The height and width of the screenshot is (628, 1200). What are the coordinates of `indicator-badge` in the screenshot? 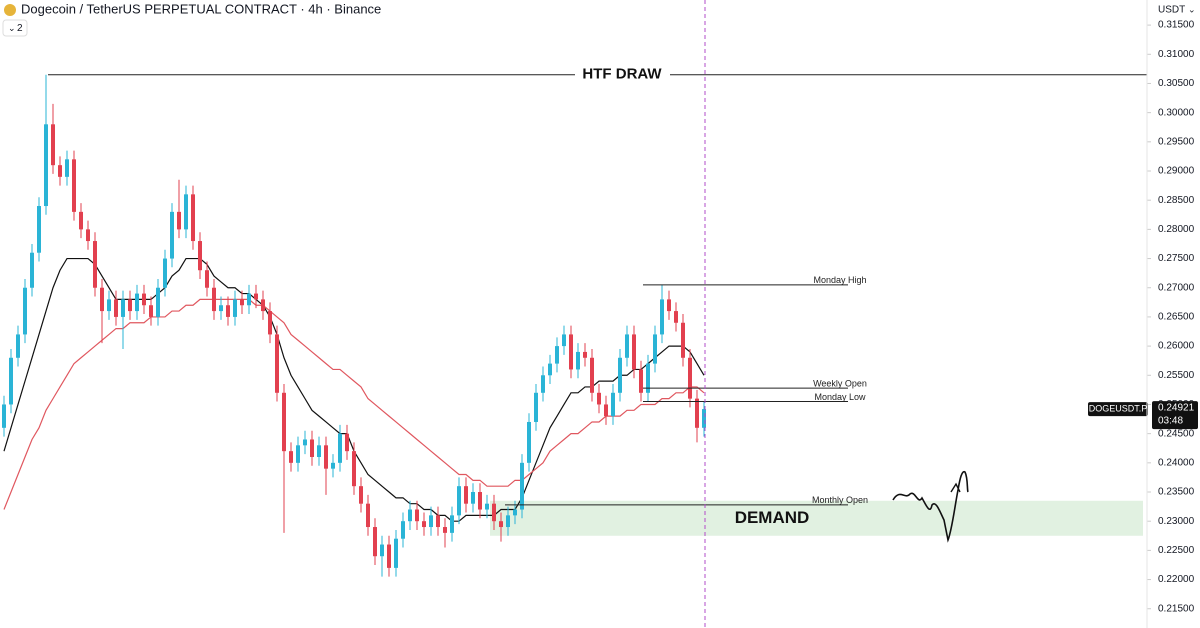 It's located at (15, 28).